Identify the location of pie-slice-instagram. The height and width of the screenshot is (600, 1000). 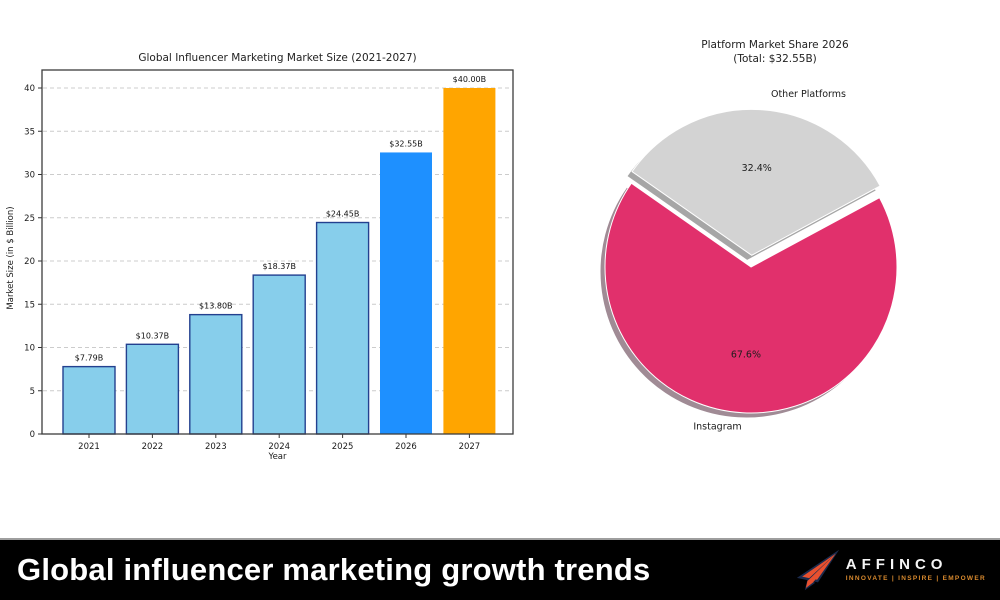
(751, 298).